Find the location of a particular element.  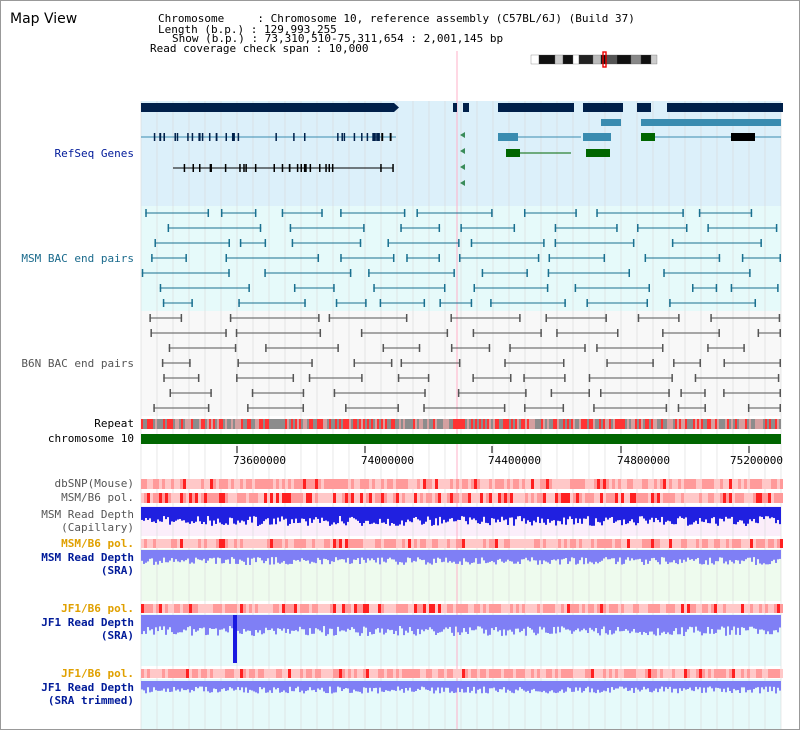

track-label-msm-pol-2: MSM/B6 pol. is located at coordinates (97, 543).